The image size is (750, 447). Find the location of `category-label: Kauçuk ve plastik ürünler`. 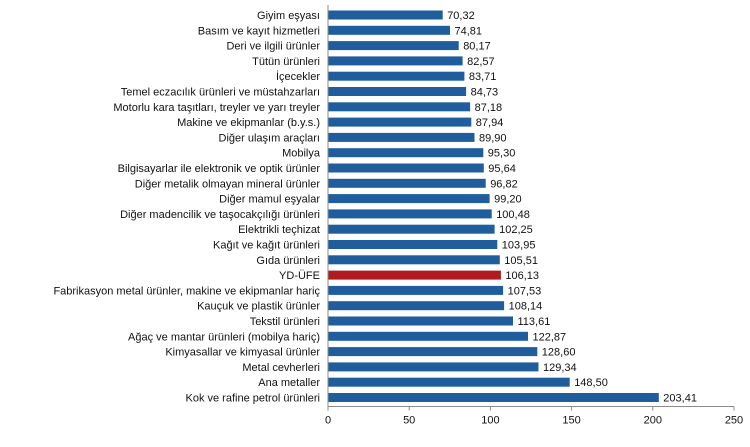

category-label: Kauçuk ve plastik ürünler is located at coordinates (258, 307).